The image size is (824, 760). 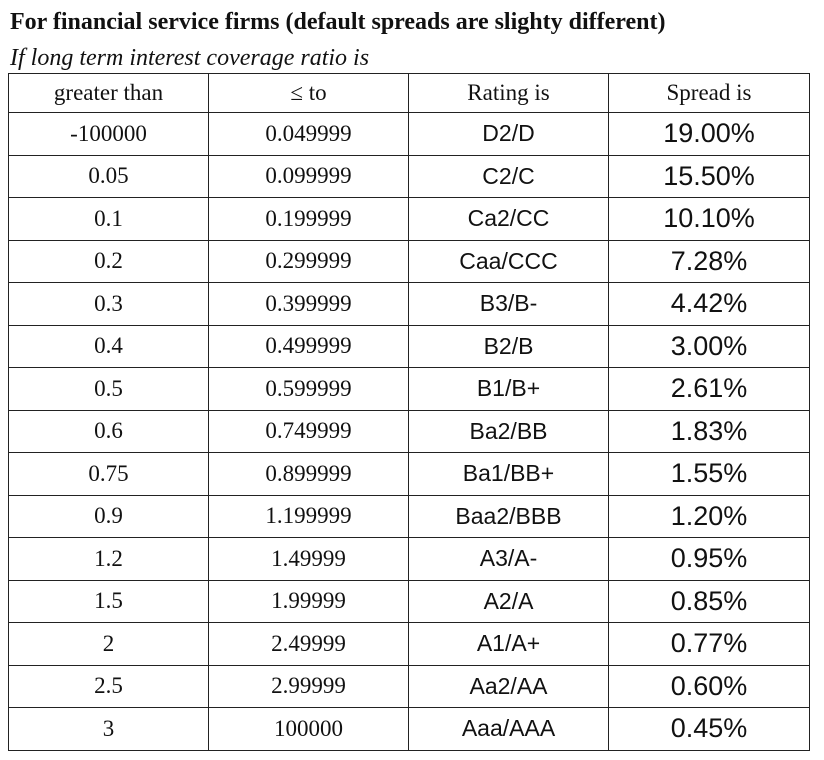 I want to click on cell-less-or-equal: 0.499999, so click(x=308, y=346).